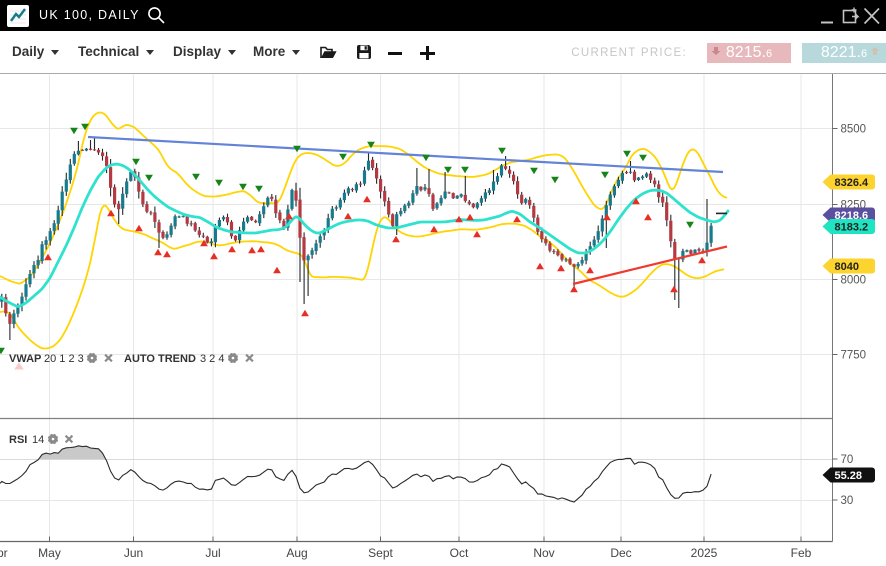 The height and width of the screenshot is (566, 886). I want to click on svg-text: 8040, so click(847, 267).